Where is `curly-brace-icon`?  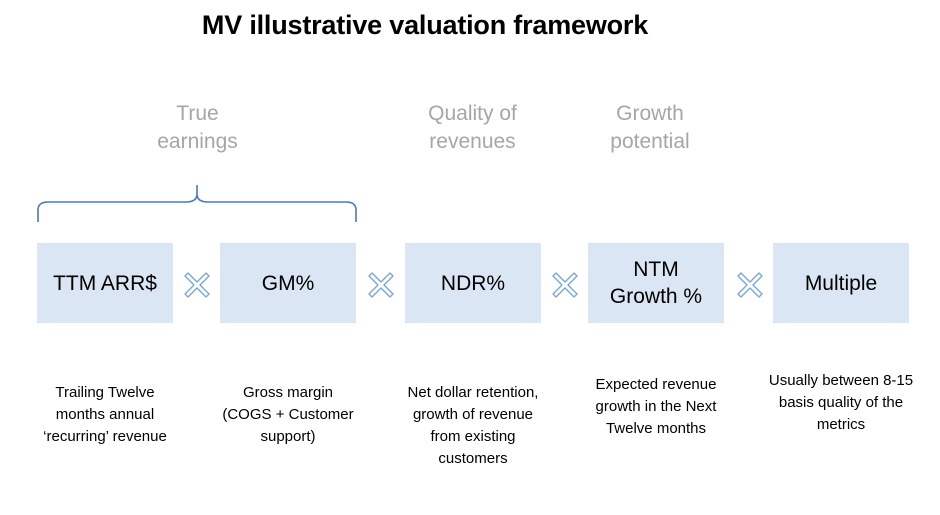 curly-brace-icon is located at coordinates (197, 203).